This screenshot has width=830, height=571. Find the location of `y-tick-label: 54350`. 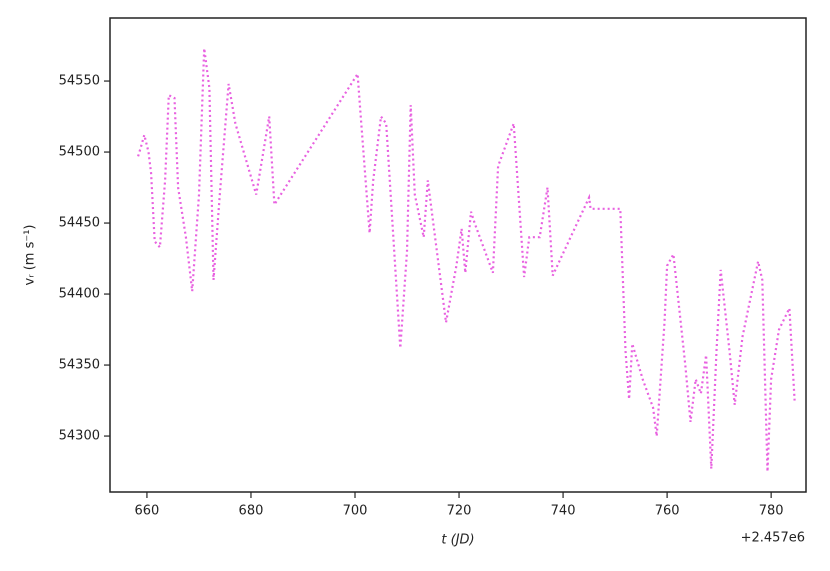

y-tick-label: 54350 is located at coordinates (79, 365).